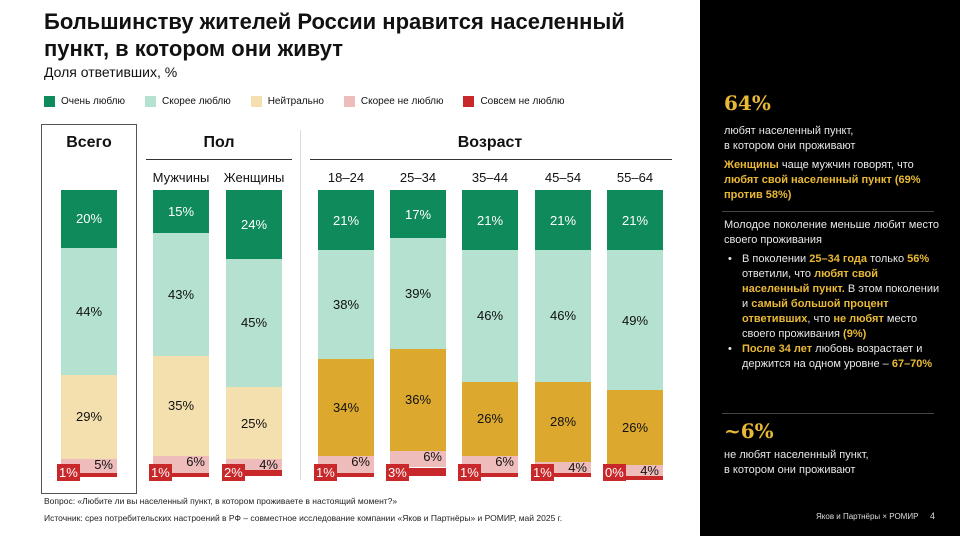 This screenshot has width=960, height=536. What do you see at coordinates (295, 101) in the screenshot?
I see `legend-label: Нейтрально` at bounding box center [295, 101].